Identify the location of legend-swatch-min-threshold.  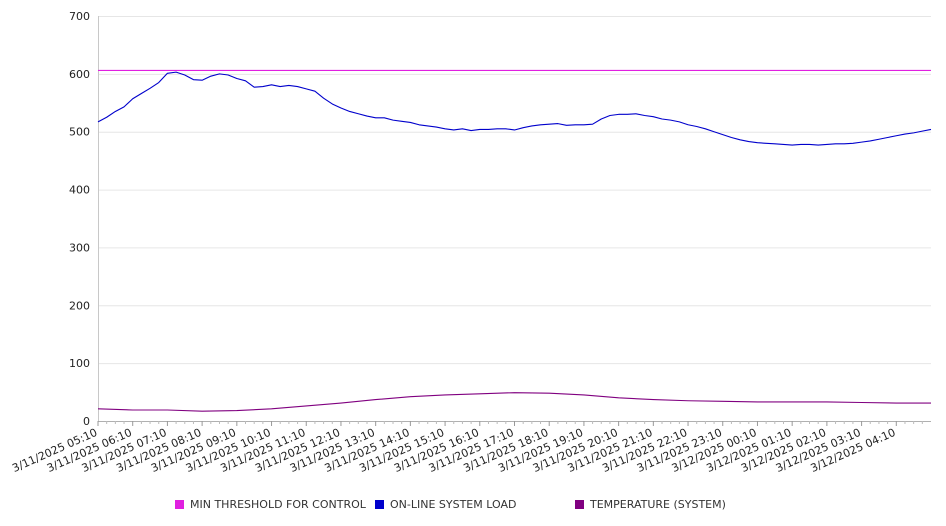
(179, 504).